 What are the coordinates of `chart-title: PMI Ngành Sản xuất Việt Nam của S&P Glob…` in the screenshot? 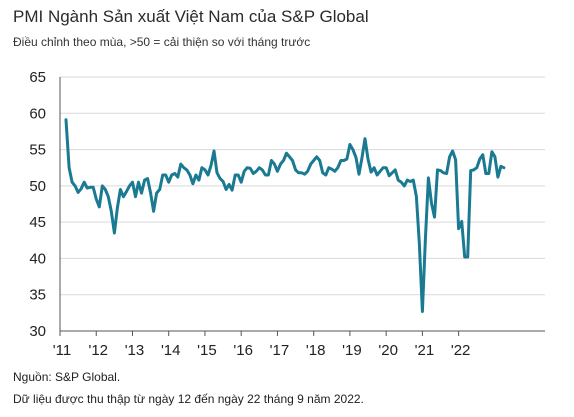 It's located at (191, 16).